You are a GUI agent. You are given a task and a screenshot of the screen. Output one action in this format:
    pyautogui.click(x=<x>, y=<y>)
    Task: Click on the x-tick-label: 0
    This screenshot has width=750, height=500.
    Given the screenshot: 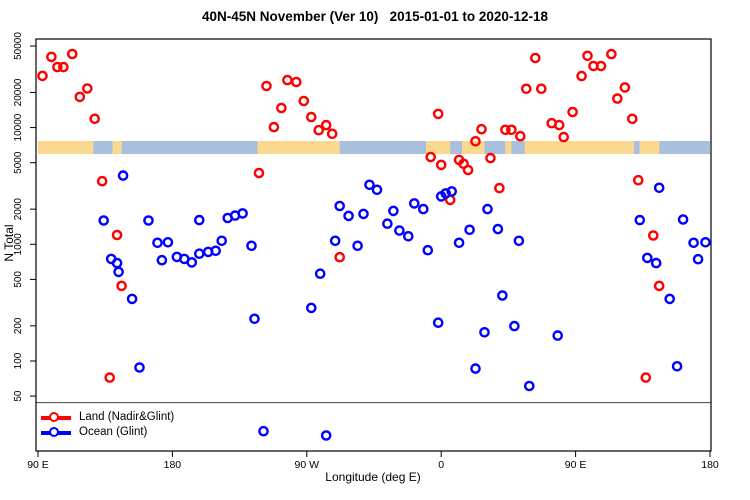 What is the action you would take?
    pyautogui.click(x=441, y=465)
    